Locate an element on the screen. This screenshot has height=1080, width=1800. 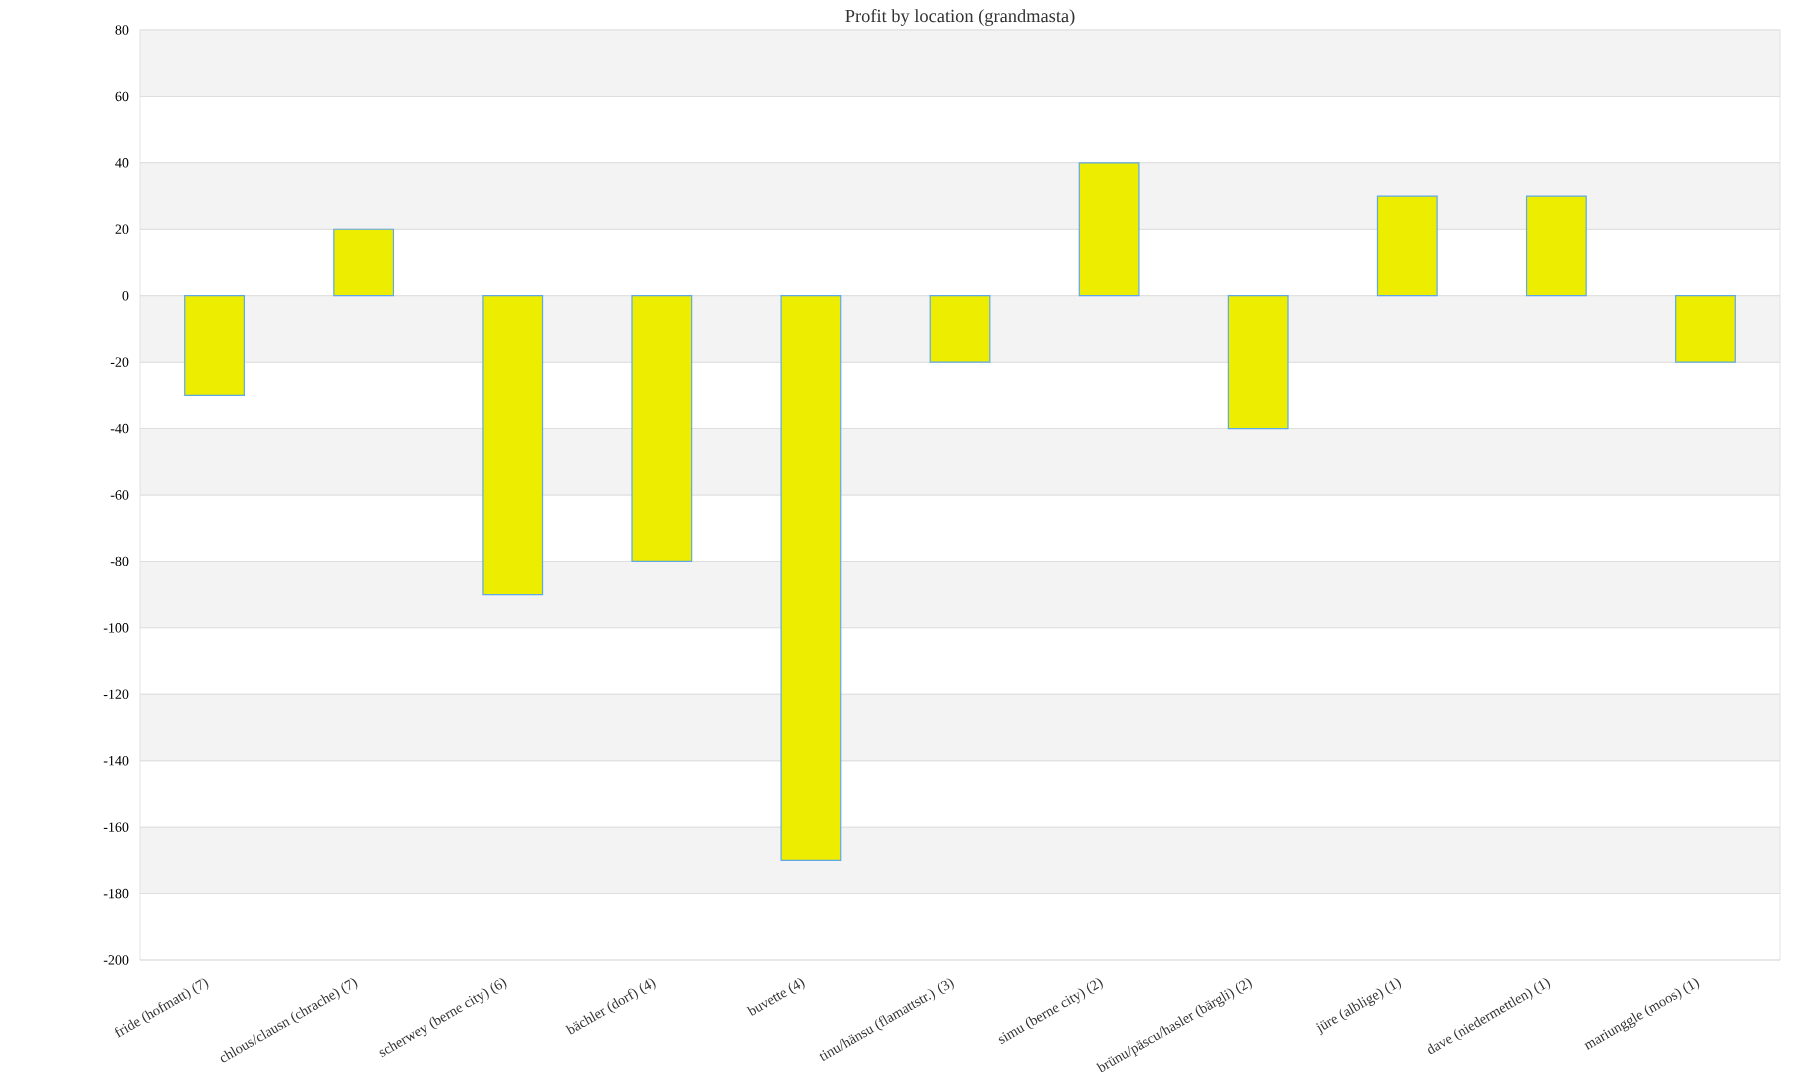
y-tick-label: -200 is located at coordinates (116, 960).